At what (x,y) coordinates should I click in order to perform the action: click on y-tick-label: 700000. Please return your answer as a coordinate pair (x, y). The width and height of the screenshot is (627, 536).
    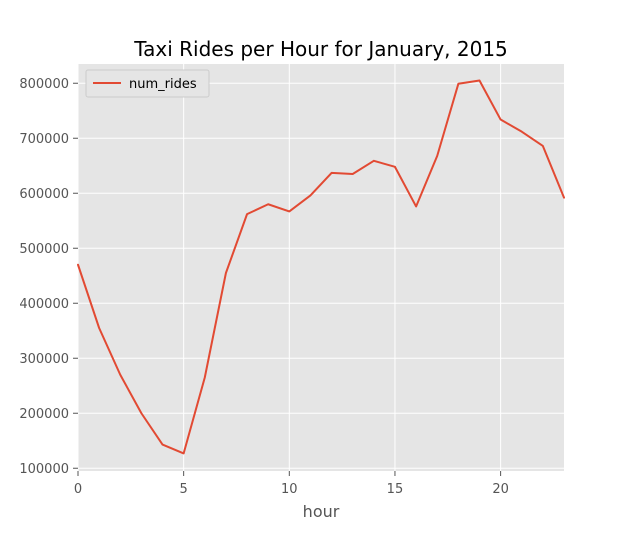
    Looking at the image, I should click on (44, 139).